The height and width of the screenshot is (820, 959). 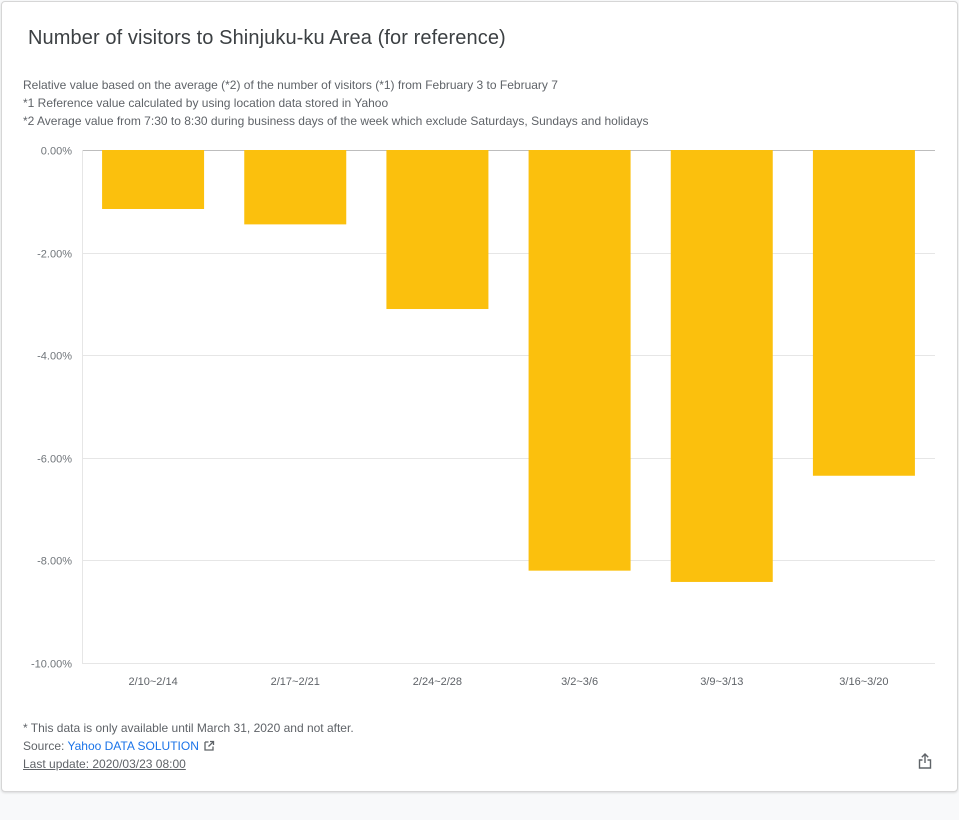 What do you see at coordinates (56, 152) in the screenshot?
I see `y-tick-label: 0.00%` at bounding box center [56, 152].